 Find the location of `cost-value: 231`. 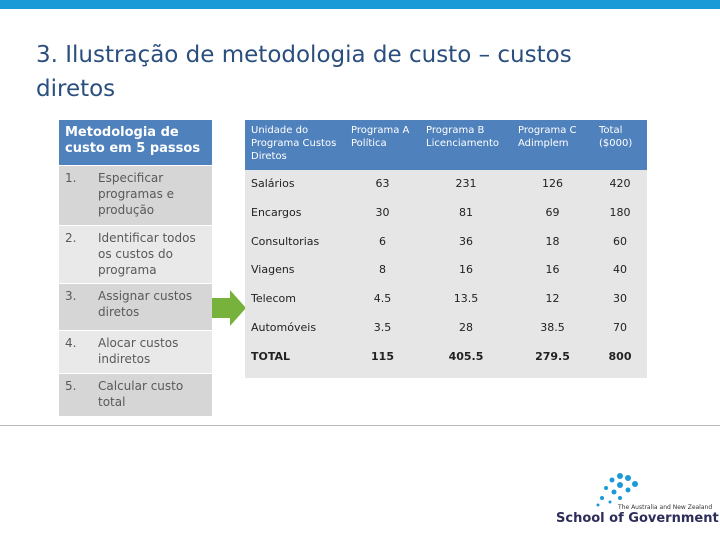

cost-value: 231 is located at coordinates (466, 183).